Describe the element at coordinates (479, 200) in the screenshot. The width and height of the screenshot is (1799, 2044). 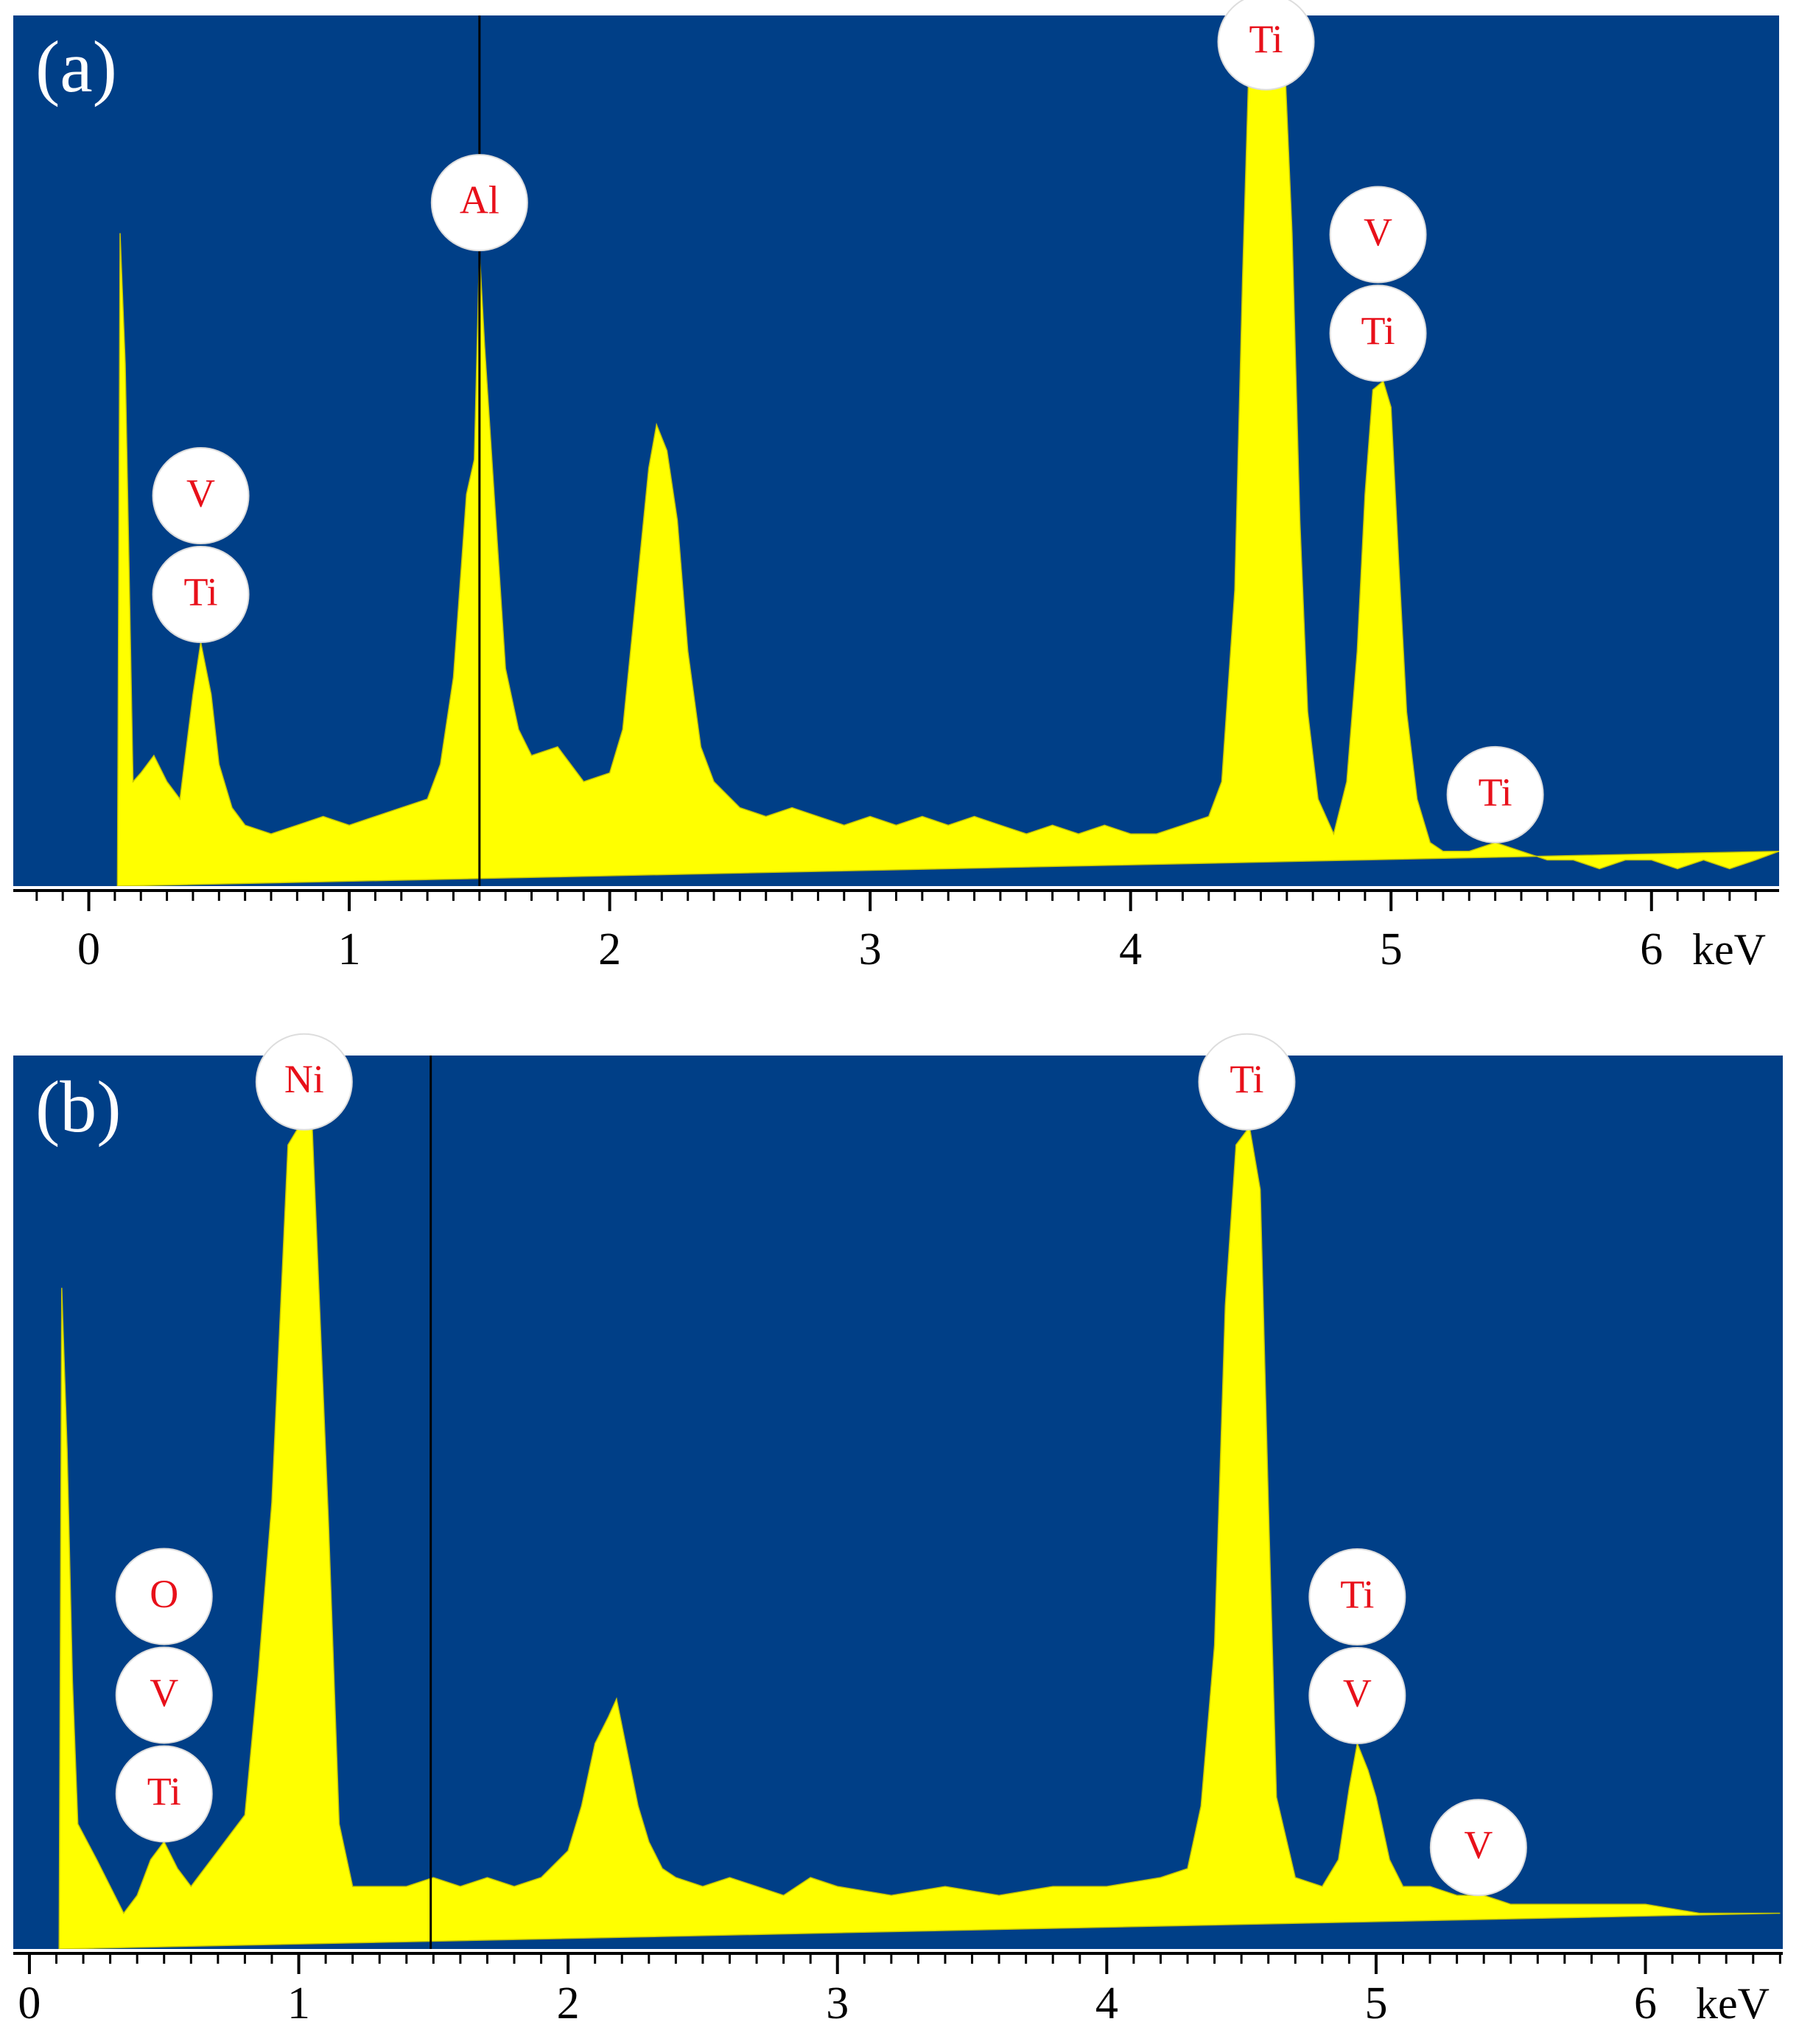
I see `peak-label: Al` at that location.